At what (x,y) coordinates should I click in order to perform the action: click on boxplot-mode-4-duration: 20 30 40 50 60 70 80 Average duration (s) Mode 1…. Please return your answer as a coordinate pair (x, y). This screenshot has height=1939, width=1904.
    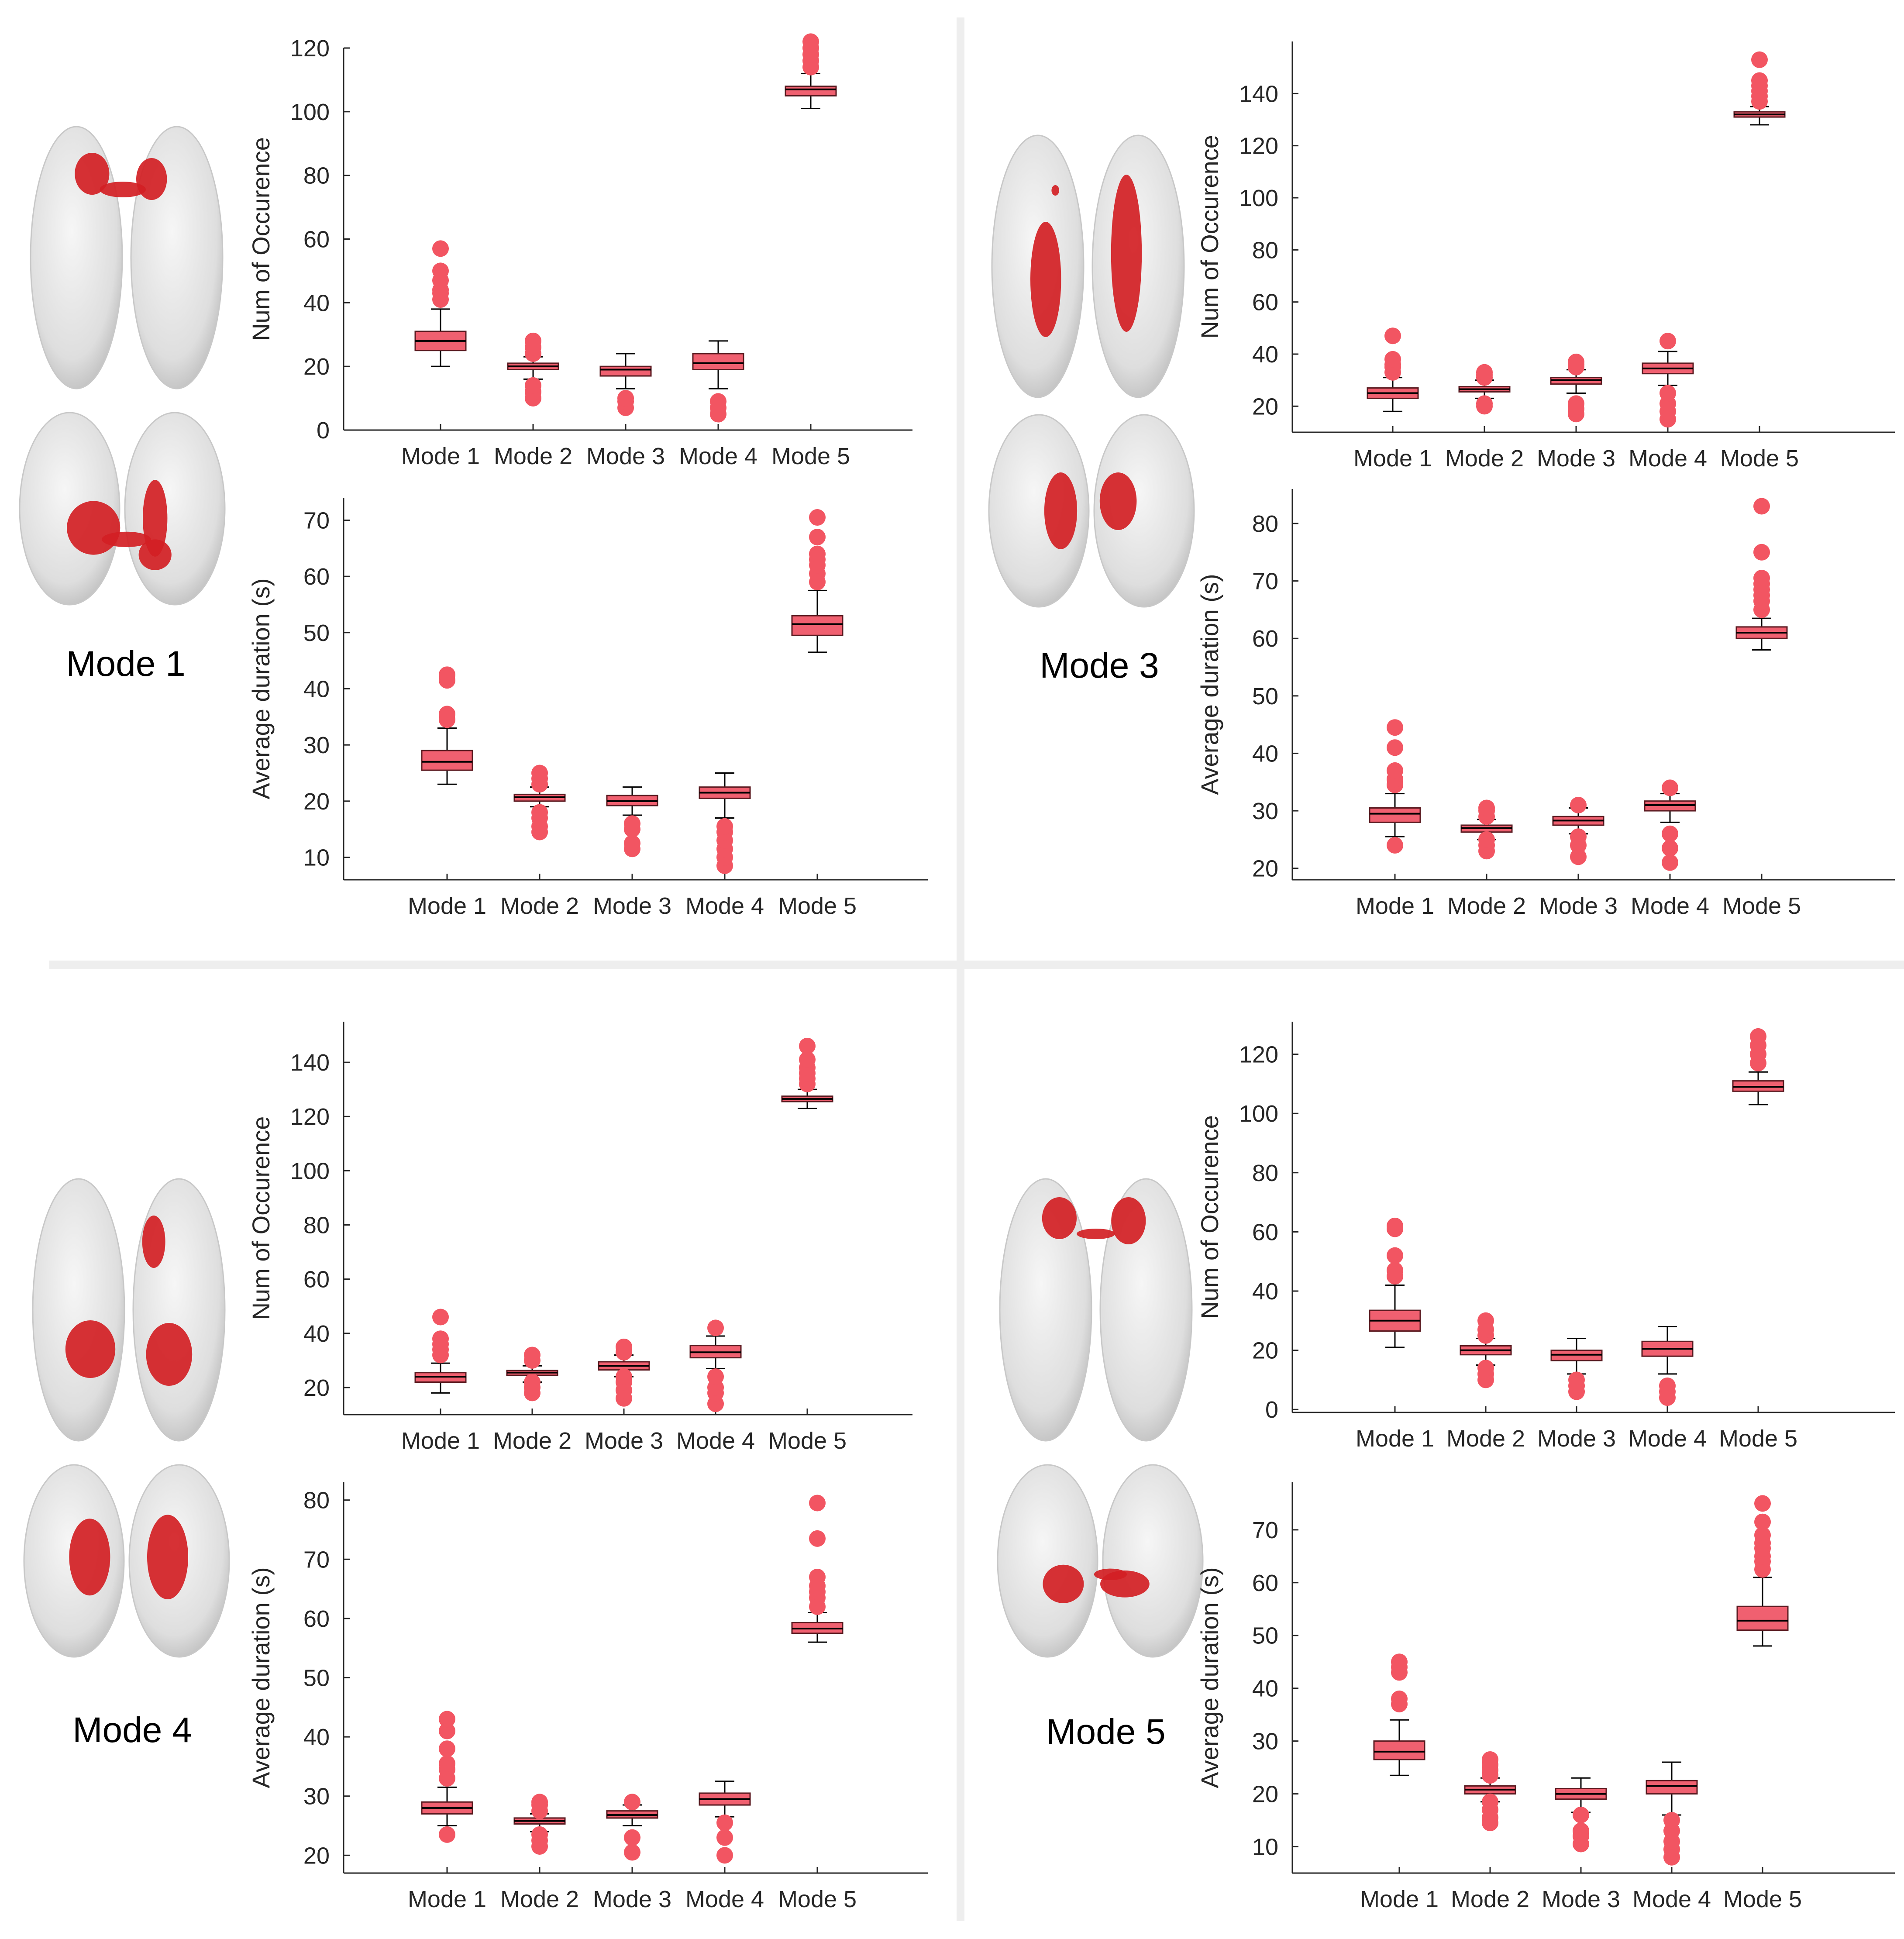
    Looking at the image, I should click on (588, 1697).